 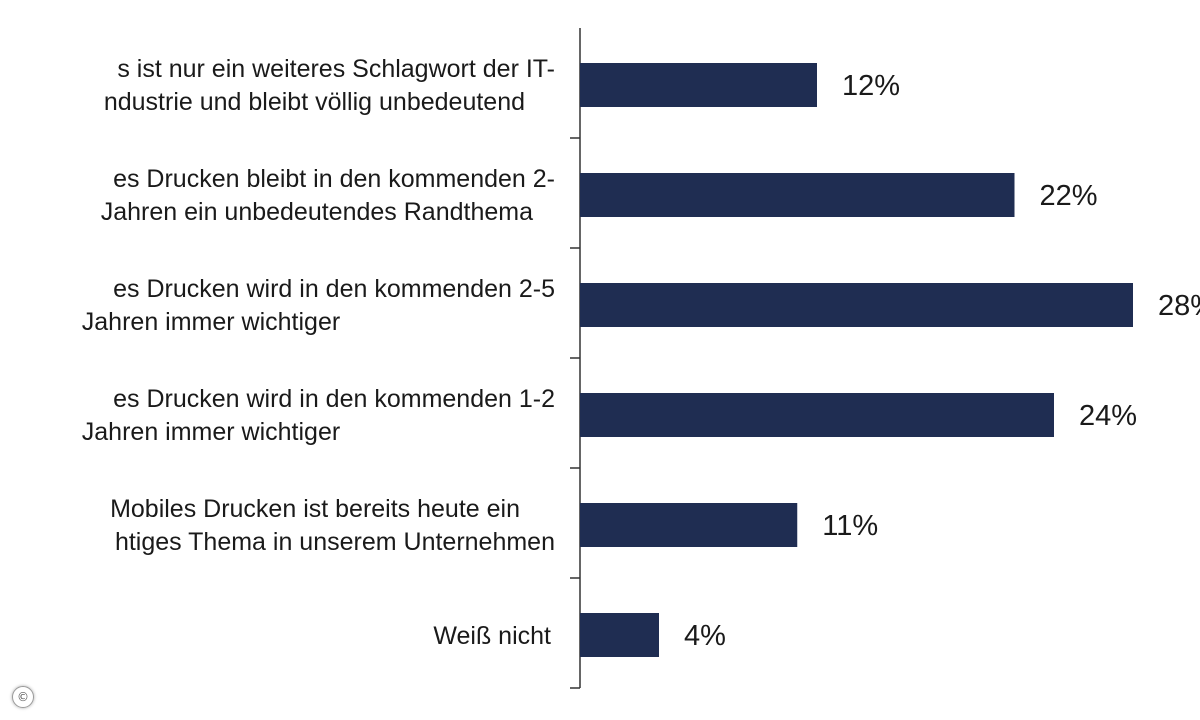 What do you see at coordinates (23, 697) in the screenshot?
I see `copyright-icon: ©` at bounding box center [23, 697].